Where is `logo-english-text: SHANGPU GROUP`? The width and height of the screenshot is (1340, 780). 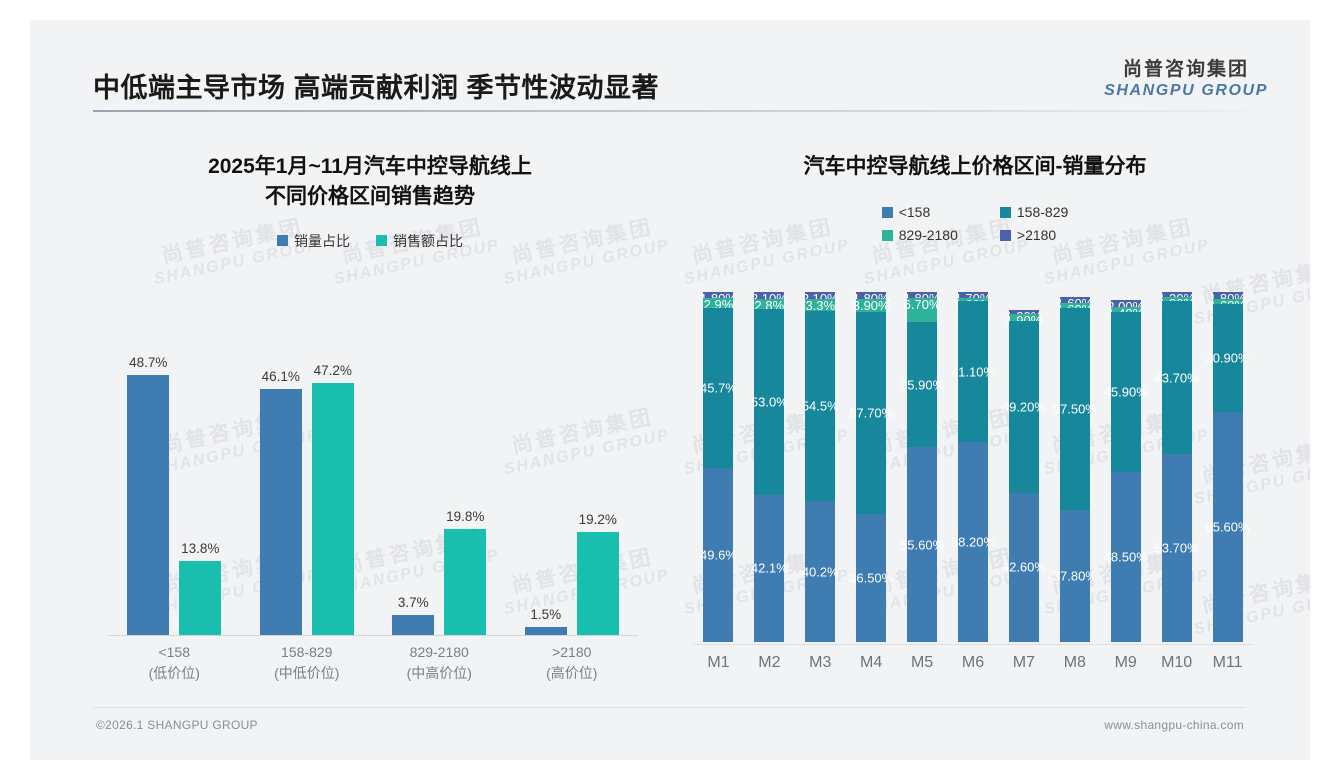 logo-english-text: SHANGPU GROUP is located at coordinates (1186, 90).